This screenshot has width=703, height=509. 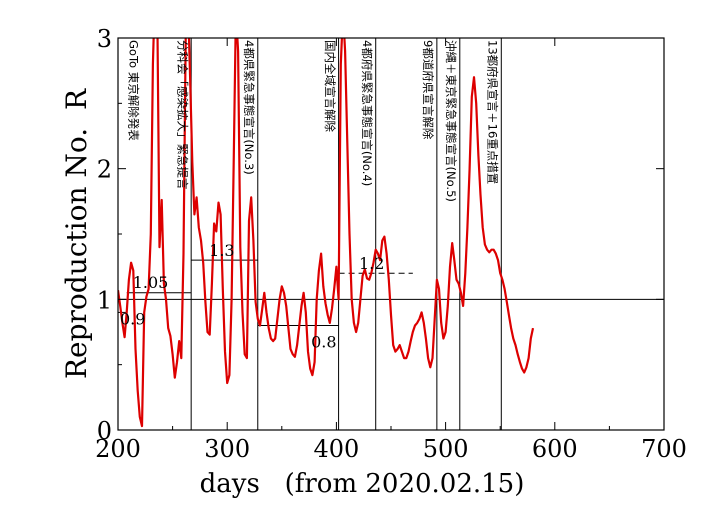 What do you see at coordinates (76, 233) in the screenshot?
I see `y-axis-title: Reproduction No. R` at bounding box center [76, 233].